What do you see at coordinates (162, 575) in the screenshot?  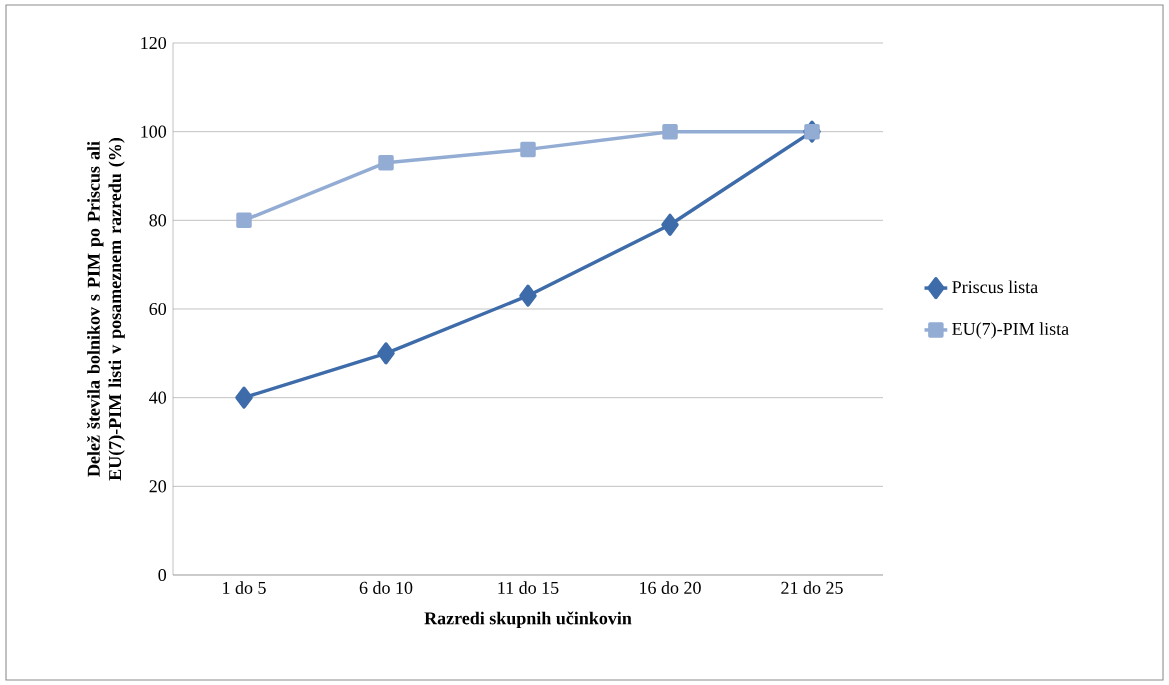 I see `y-tick-label: 0` at bounding box center [162, 575].